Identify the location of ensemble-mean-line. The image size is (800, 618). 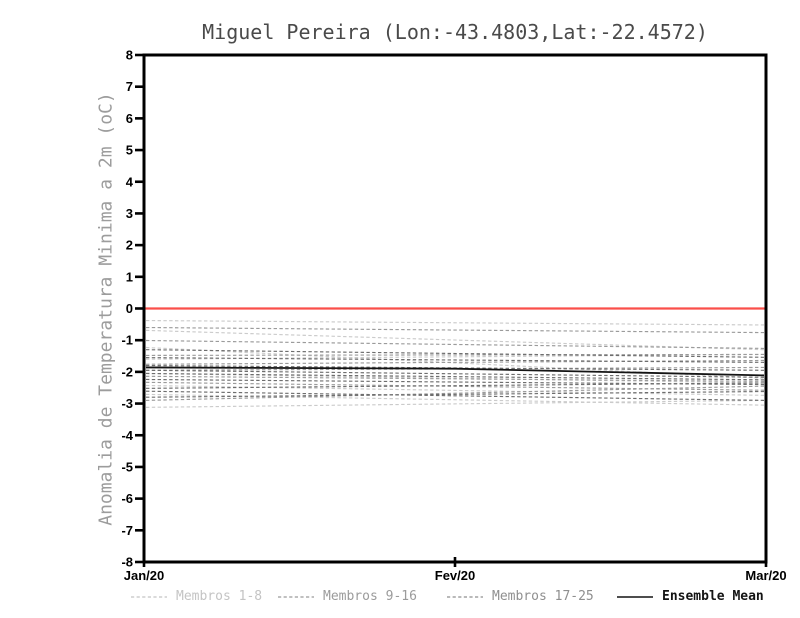
(455, 371).